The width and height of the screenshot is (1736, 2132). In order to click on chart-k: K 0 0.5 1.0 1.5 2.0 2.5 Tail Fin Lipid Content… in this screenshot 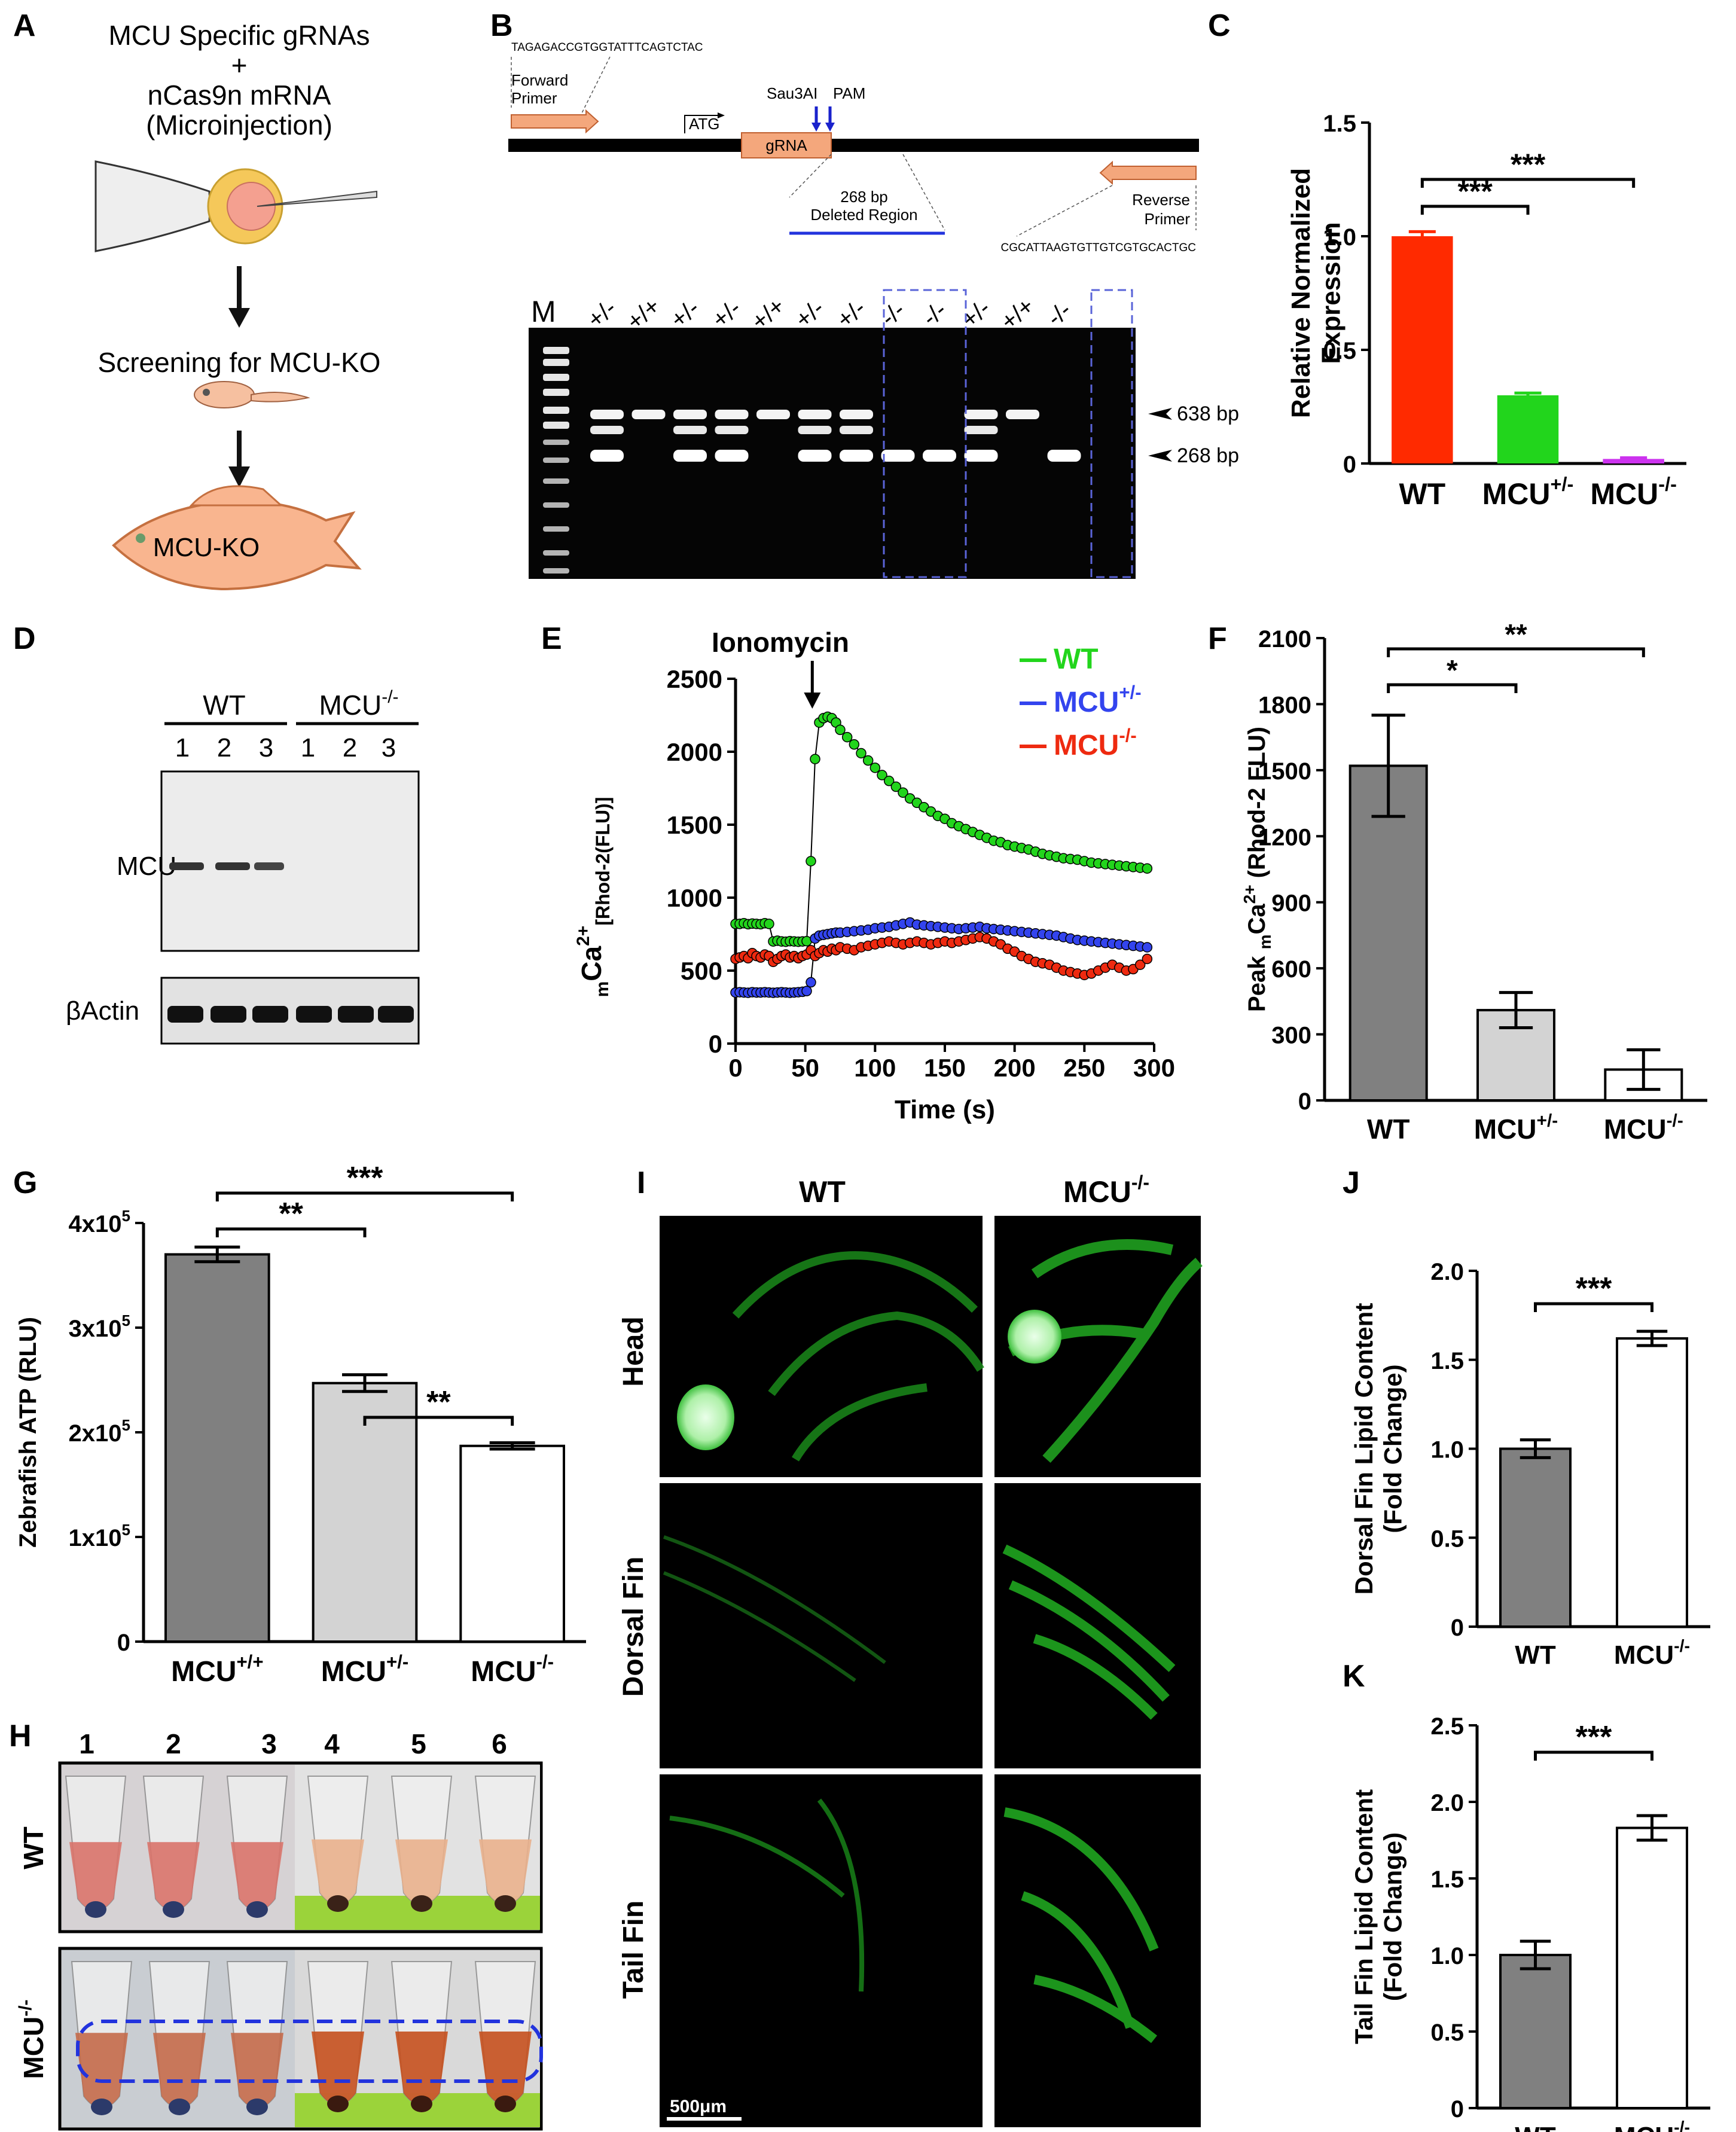, I will do `click(1526, 1895)`.